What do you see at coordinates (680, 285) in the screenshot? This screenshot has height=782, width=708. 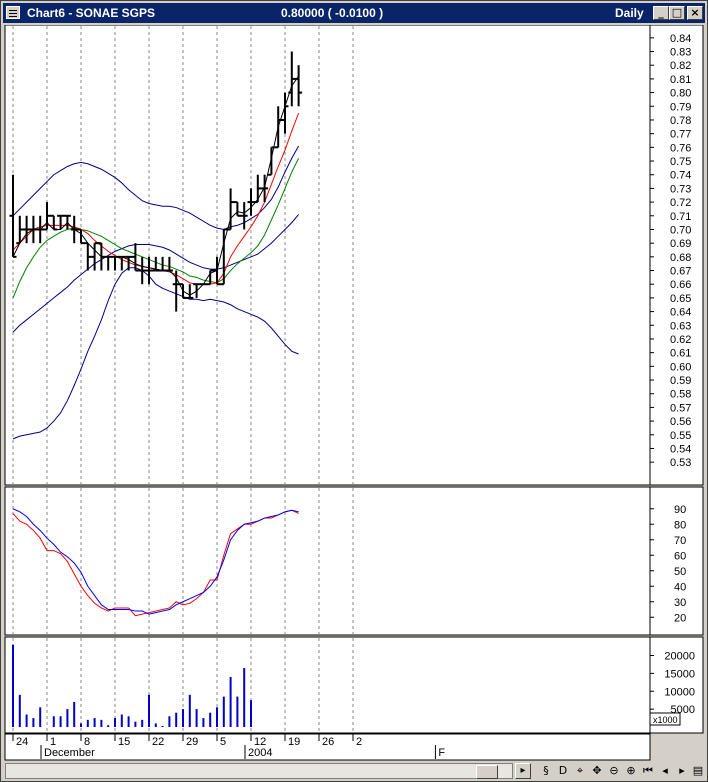 I see `price-y-tick-label: 0.66` at bounding box center [680, 285].